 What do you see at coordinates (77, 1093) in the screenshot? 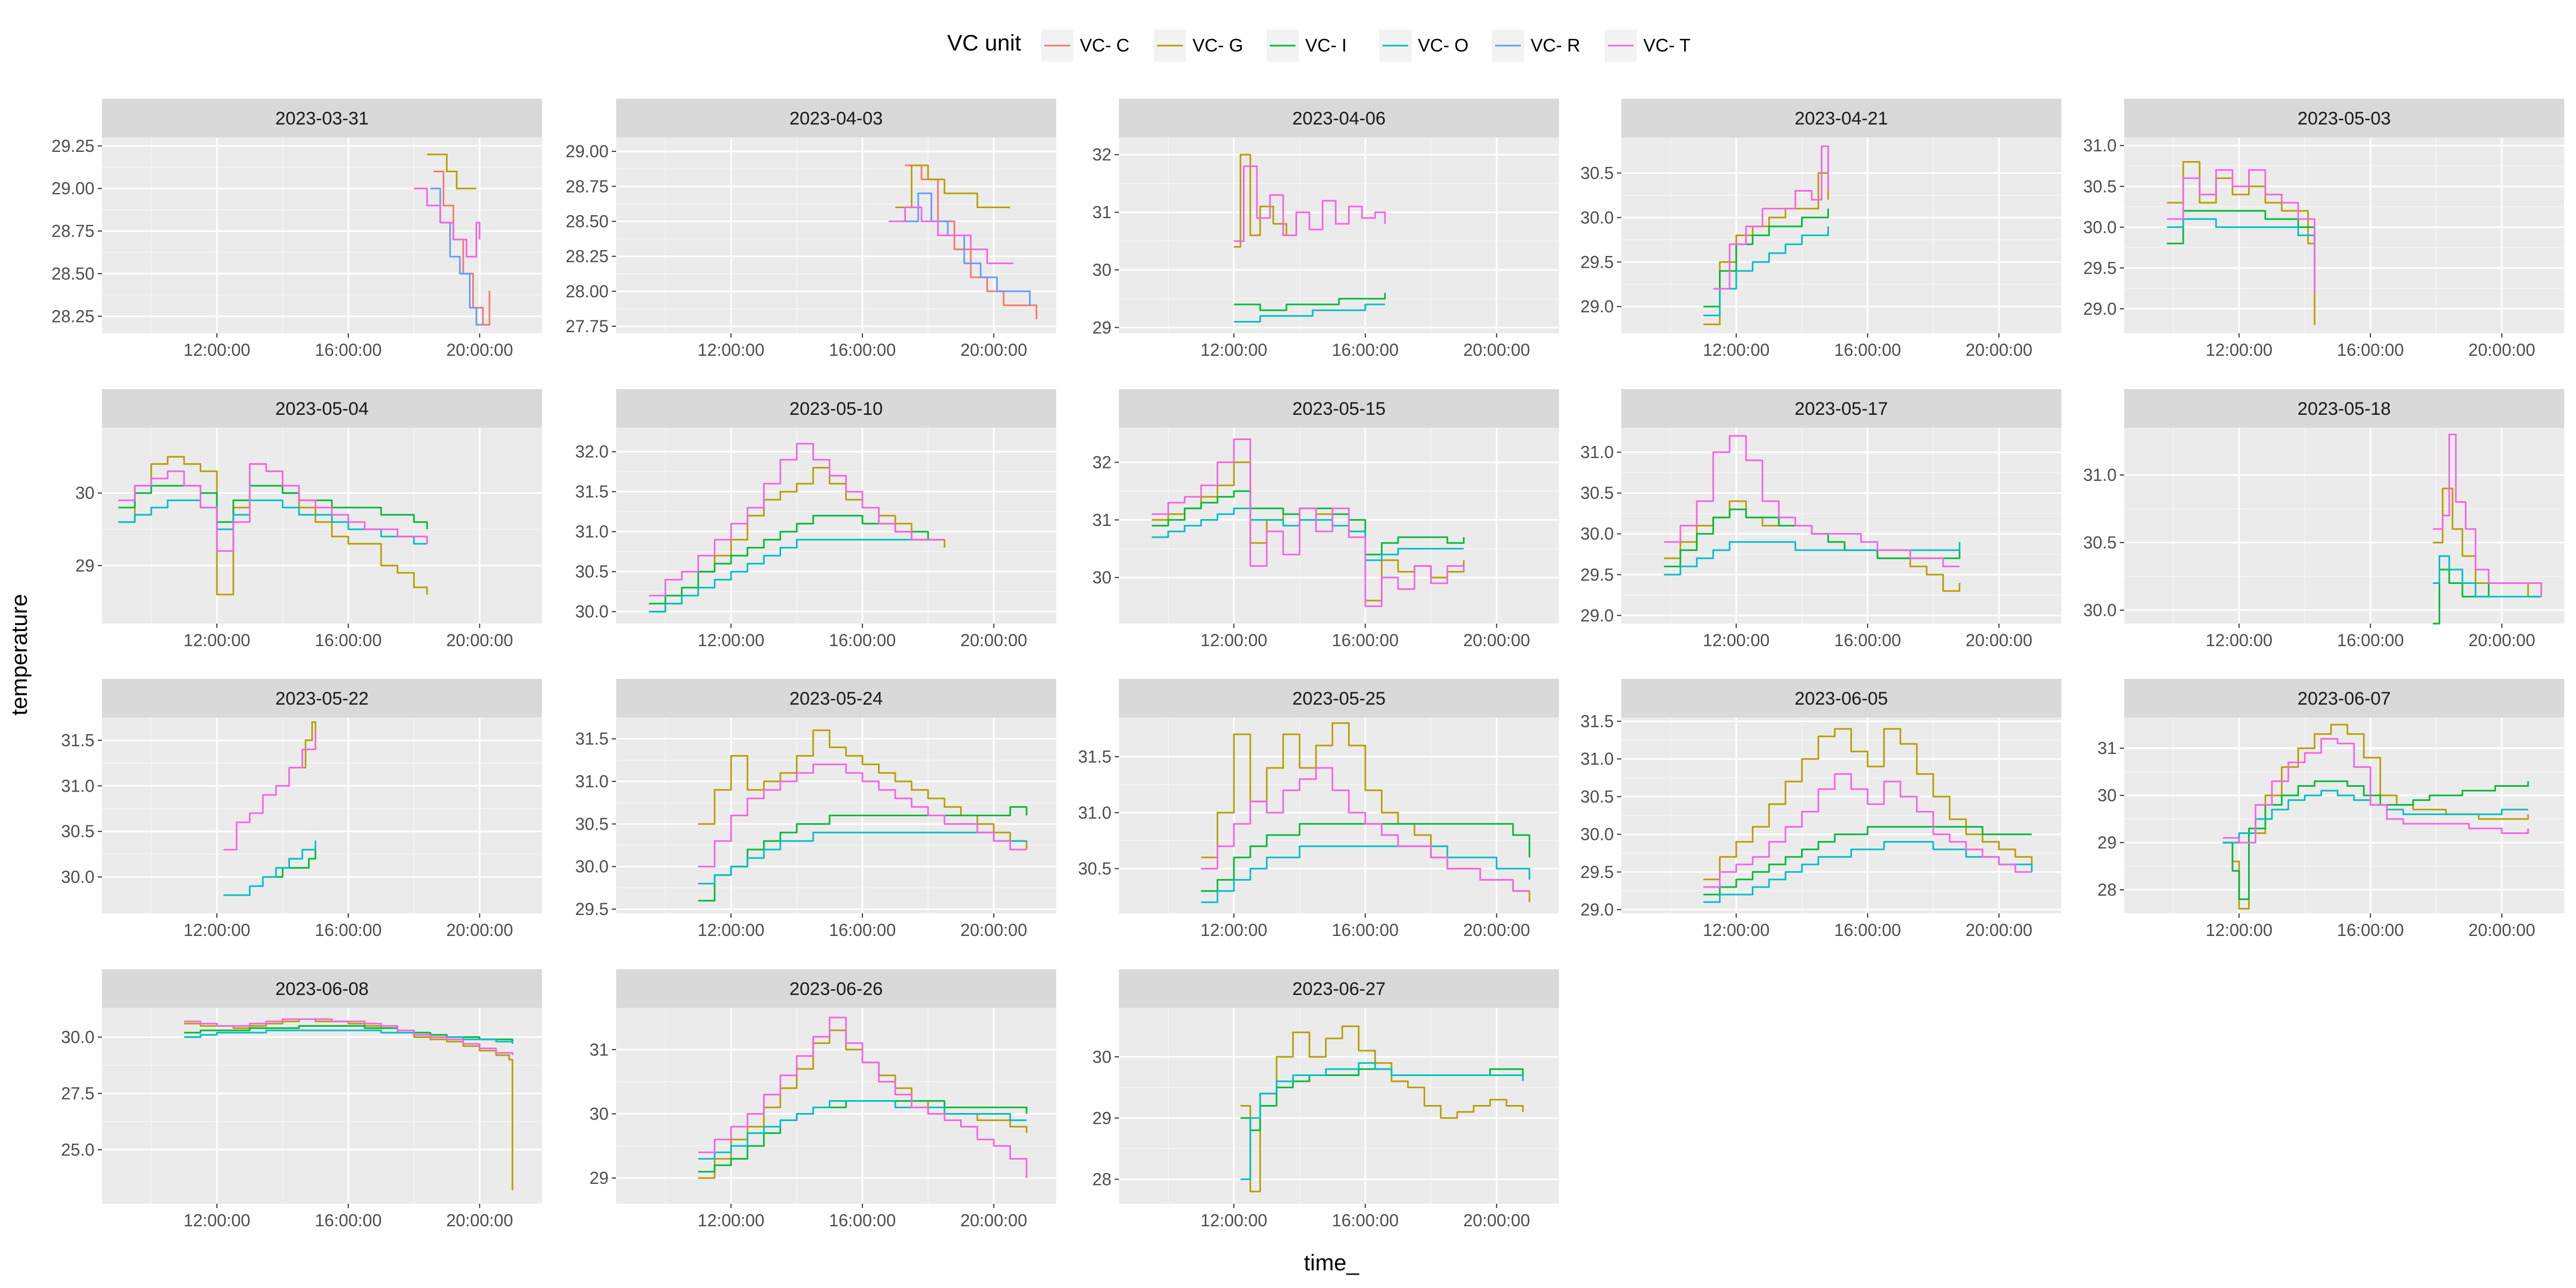
I see `y-tick-label: 27.5` at bounding box center [77, 1093].